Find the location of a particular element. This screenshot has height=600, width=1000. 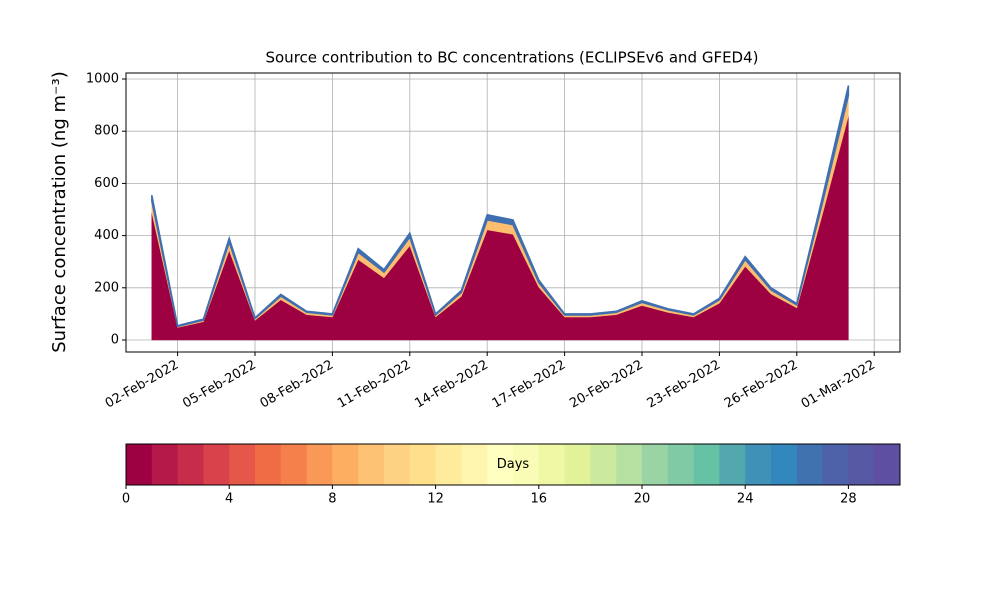

y-tick-label: 0 is located at coordinates (115, 339).